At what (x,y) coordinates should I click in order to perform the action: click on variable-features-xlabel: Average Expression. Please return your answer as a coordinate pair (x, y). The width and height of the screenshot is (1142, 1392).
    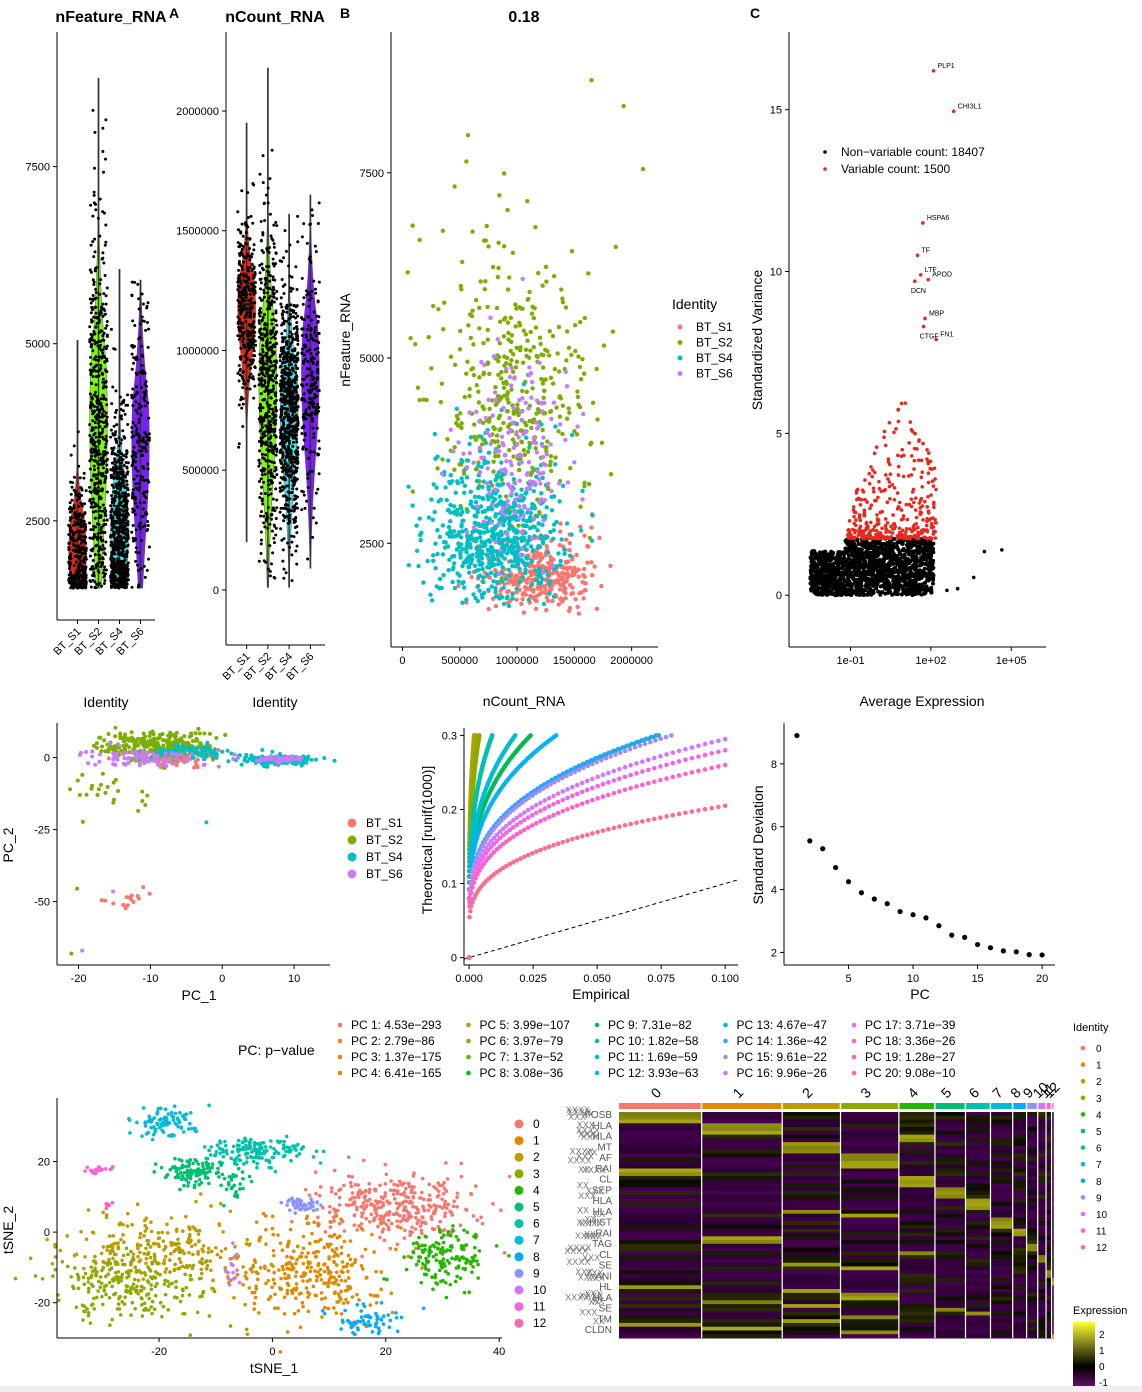
    Looking at the image, I should click on (921, 701).